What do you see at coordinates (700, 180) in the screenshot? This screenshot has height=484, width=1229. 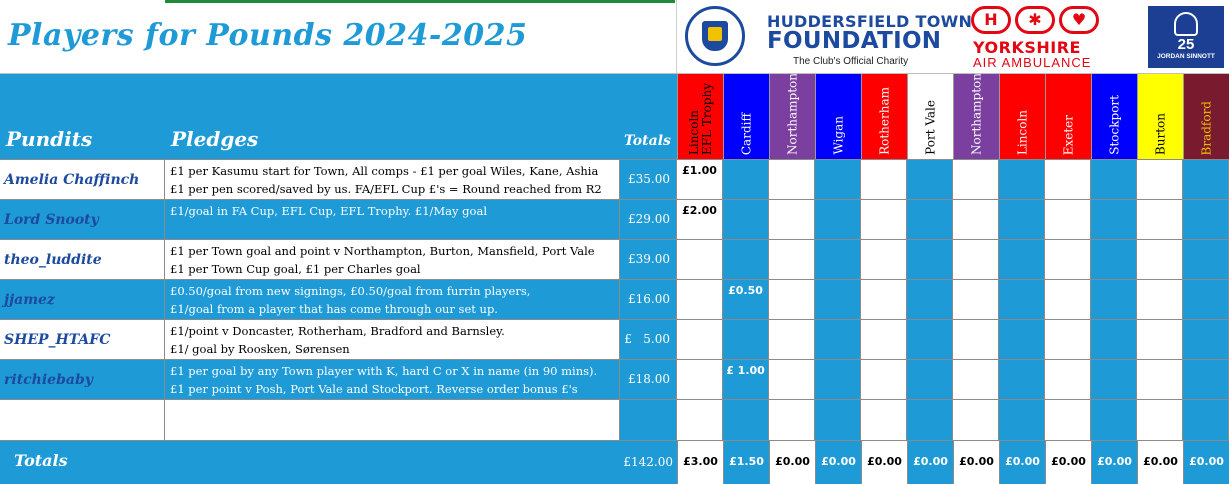 I see `match-cell: £1.00` at bounding box center [700, 180].